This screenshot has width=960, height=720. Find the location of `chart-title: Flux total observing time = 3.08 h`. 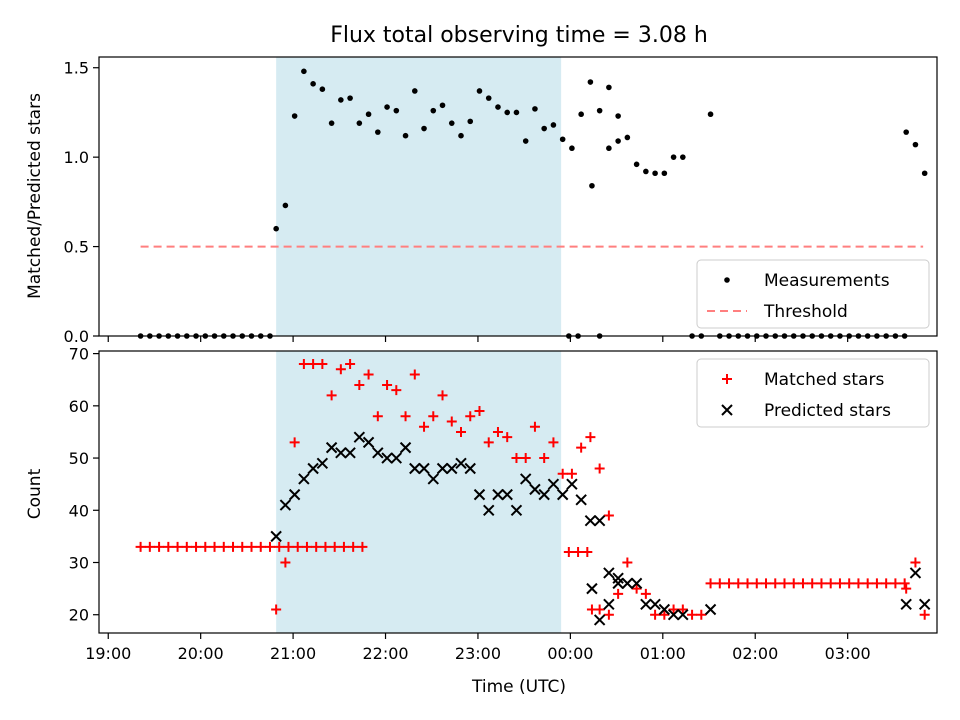

chart-title: Flux total observing time = 3.08 h is located at coordinates (519, 35).